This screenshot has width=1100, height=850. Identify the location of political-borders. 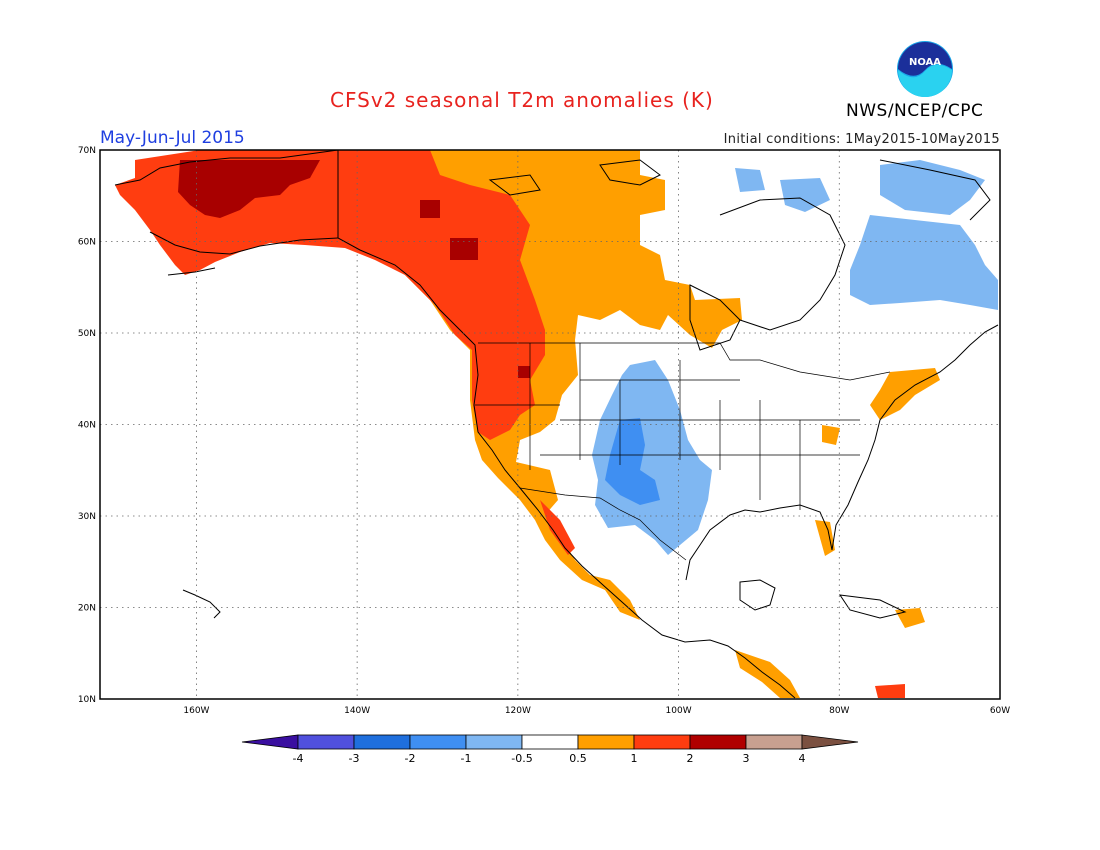
(683, 451).